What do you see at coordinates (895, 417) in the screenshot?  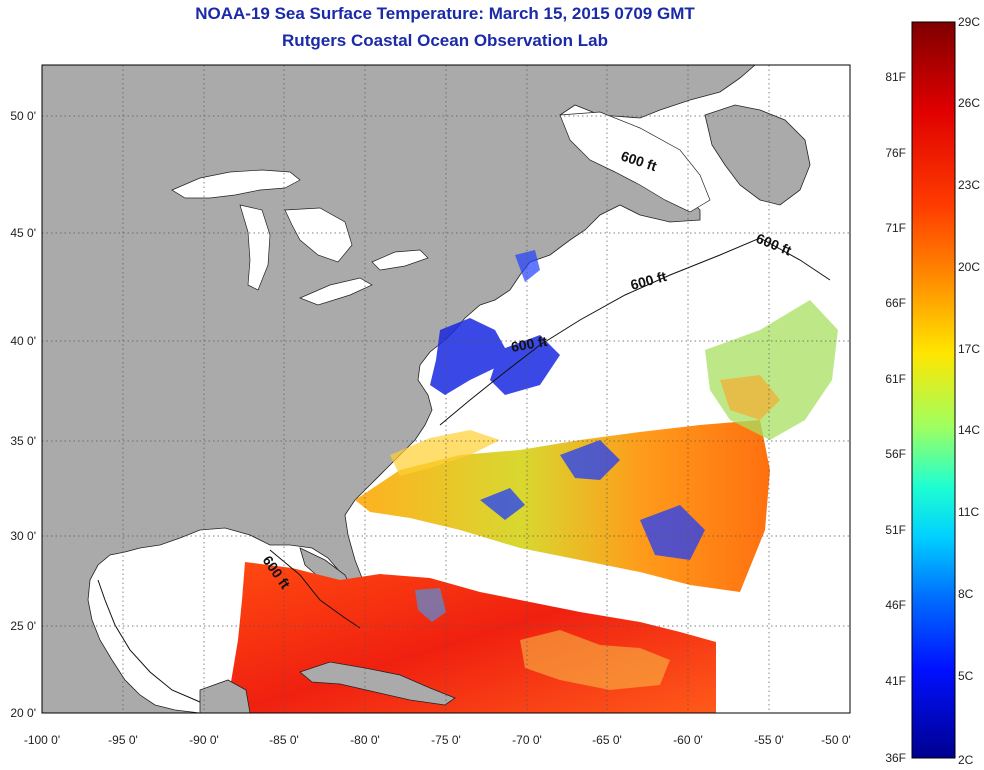 I see `colorbar-fahrenheit-labels: 81F 76F 71F 66F 61F 56F 51F 46F 41F 36F` at bounding box center [895, 417].